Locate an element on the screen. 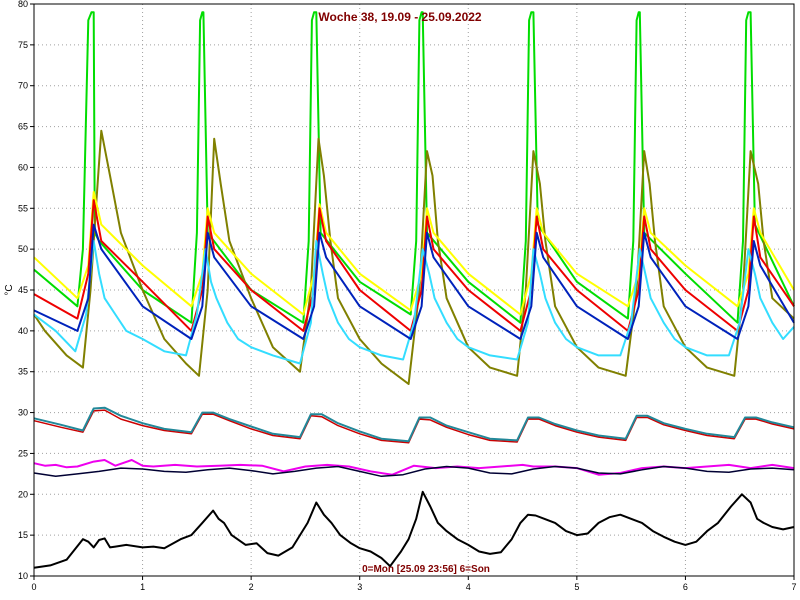 The height and width of the screenshot is (600, 800). y-tick-label: 30 is located at coordinates (23, 413).